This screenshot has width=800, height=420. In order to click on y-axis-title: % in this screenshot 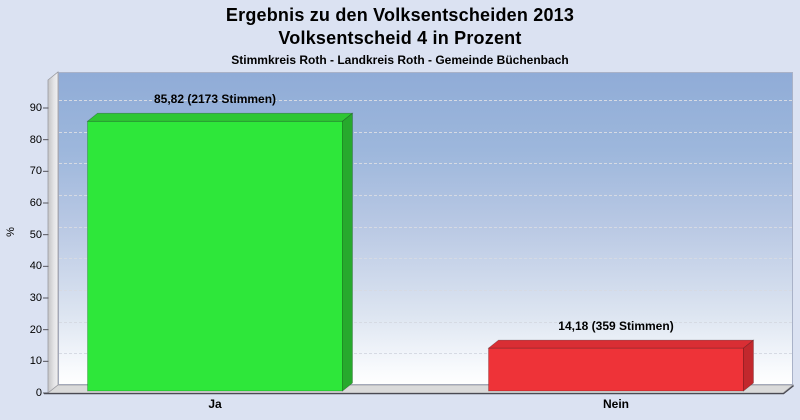, I will do `click(10, 232)`.